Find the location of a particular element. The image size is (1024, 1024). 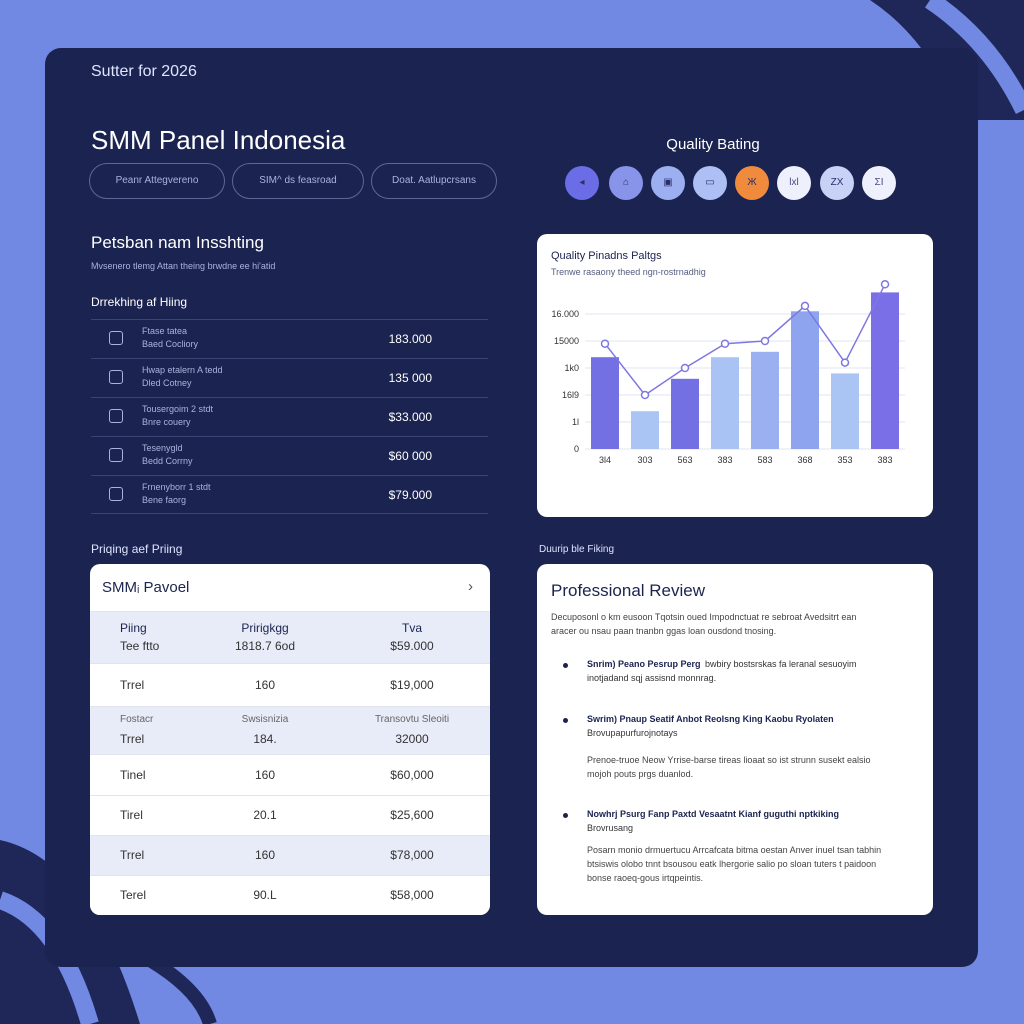

table-cell: 32000 is located at coordinates (412, 739).